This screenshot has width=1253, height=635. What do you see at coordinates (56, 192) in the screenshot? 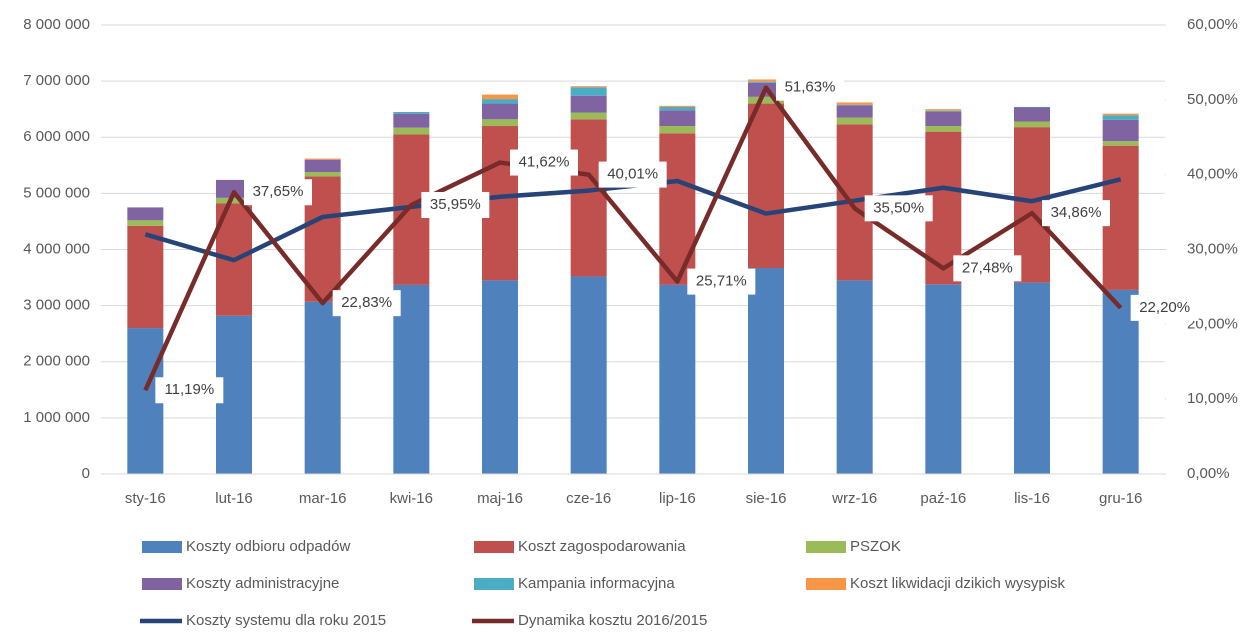
I see `y-tick-label: 5 000 000` at bounding box center [56, 192].